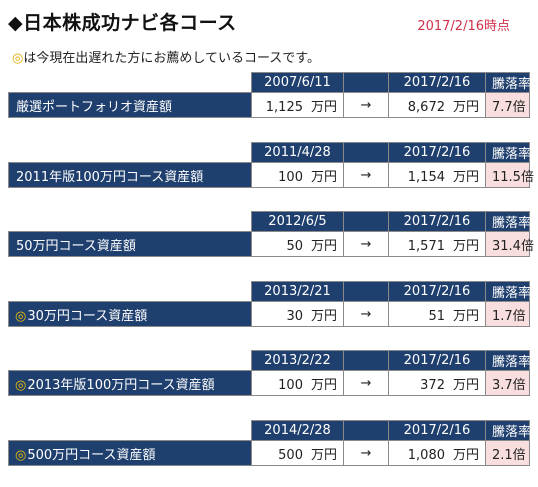  What do you see at coordinates (463, 26) in the screenshot?
I see `as-of-date: 2017/2/16時点` at bounding box center [463, 26].